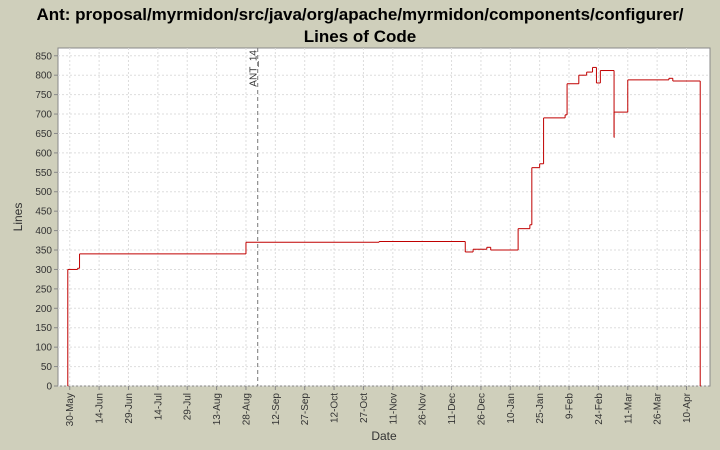 The width and height of the screenshot is (720, 450). I want to click on x-tick-label: 30-May, so click(70, 409).